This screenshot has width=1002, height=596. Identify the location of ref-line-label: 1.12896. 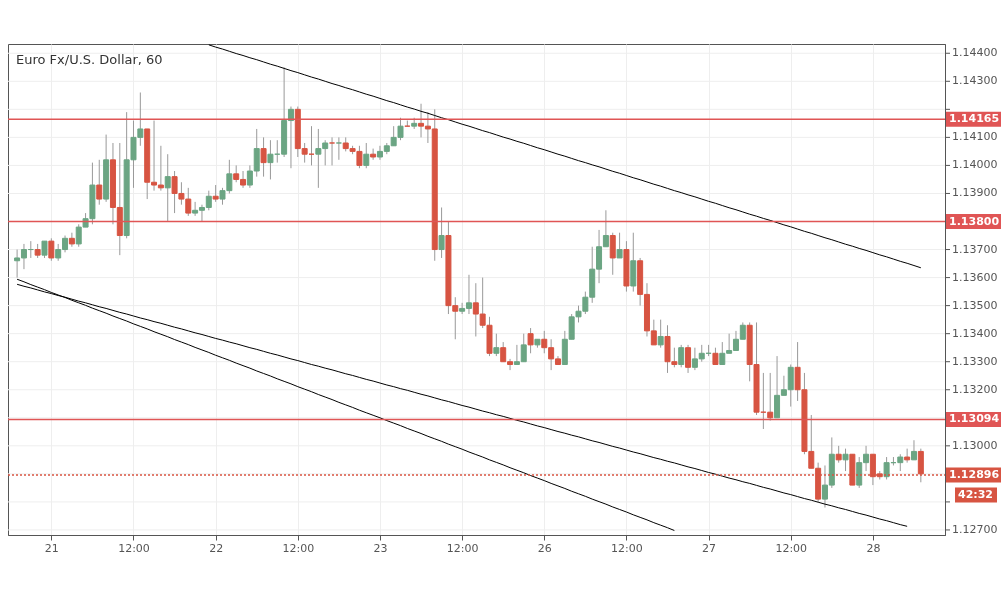
(974, 474).